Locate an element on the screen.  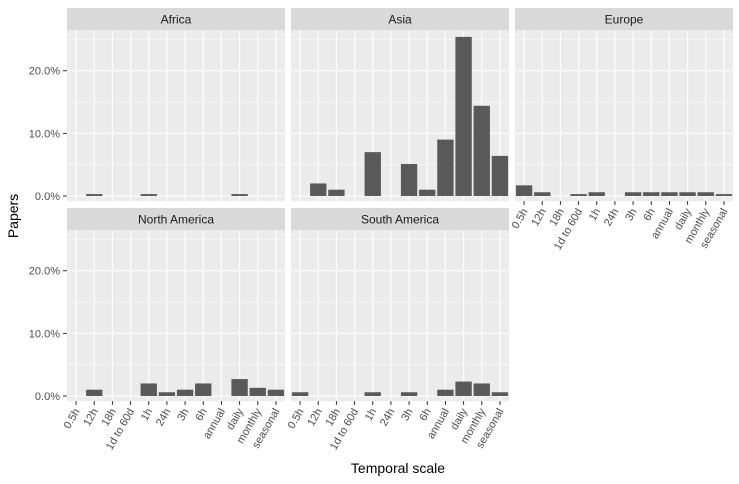
facet-panel: South America is located at coordinates (400, 304).